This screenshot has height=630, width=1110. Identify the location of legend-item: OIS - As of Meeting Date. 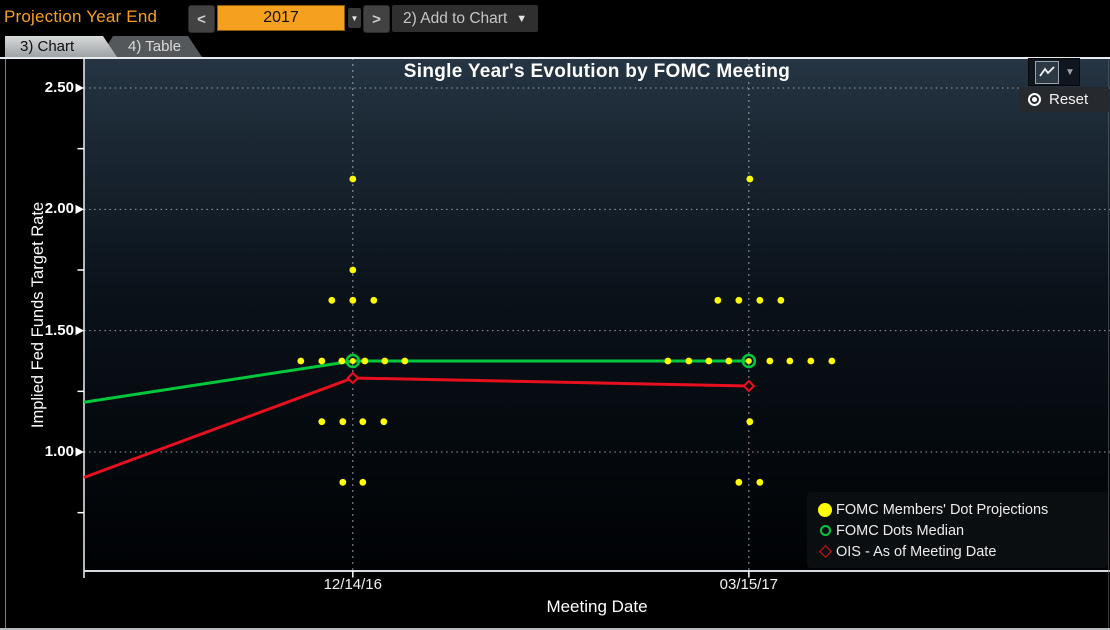
(962, 551).